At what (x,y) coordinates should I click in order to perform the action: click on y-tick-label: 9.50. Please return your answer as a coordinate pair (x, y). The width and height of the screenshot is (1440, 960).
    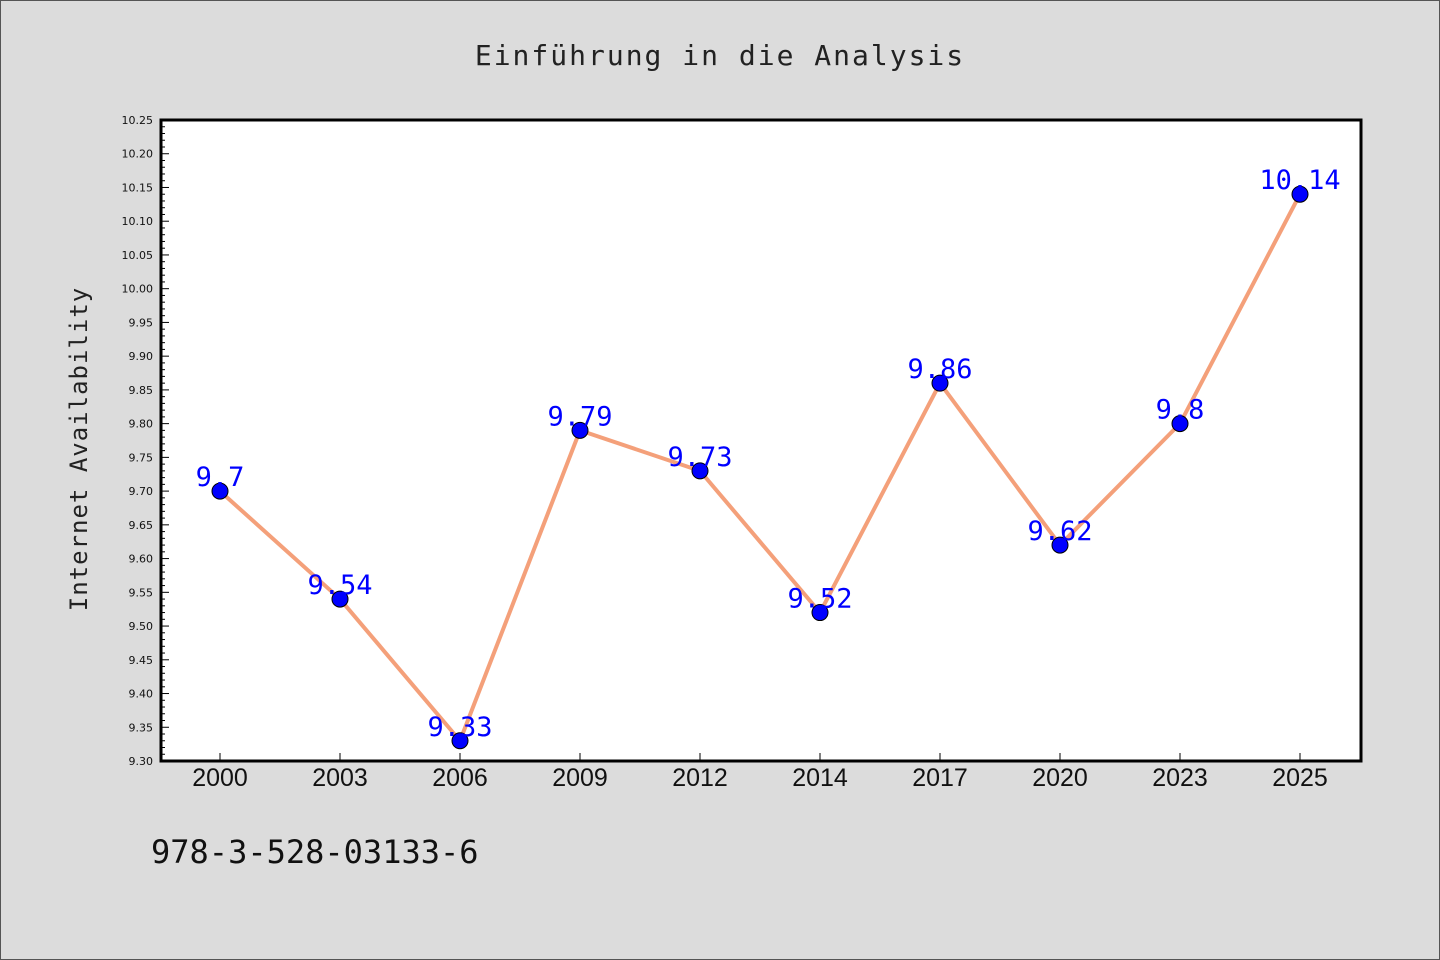
    Looking at the image, I should click on (141, 626).